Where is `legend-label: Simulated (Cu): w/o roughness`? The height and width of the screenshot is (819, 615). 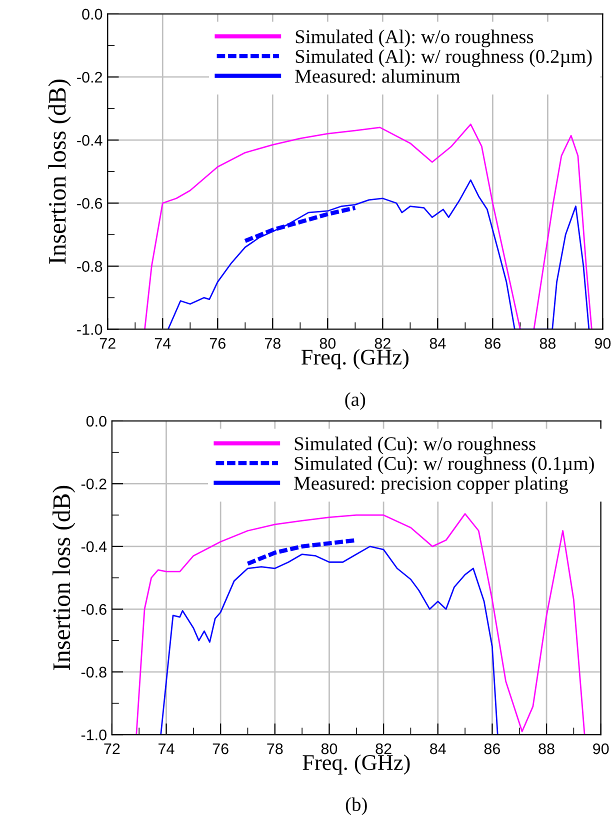 legend-label: Simulated (Cu): w/o roughness is located at coordinates (415, 445).